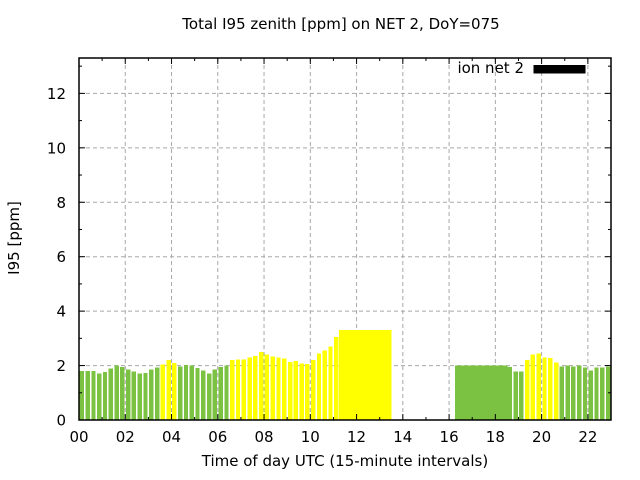 This screenshot has width=640, height=480. Describe the element at coordinates (544, 388) in the screenshot. I see `bar-20:00` at that location.